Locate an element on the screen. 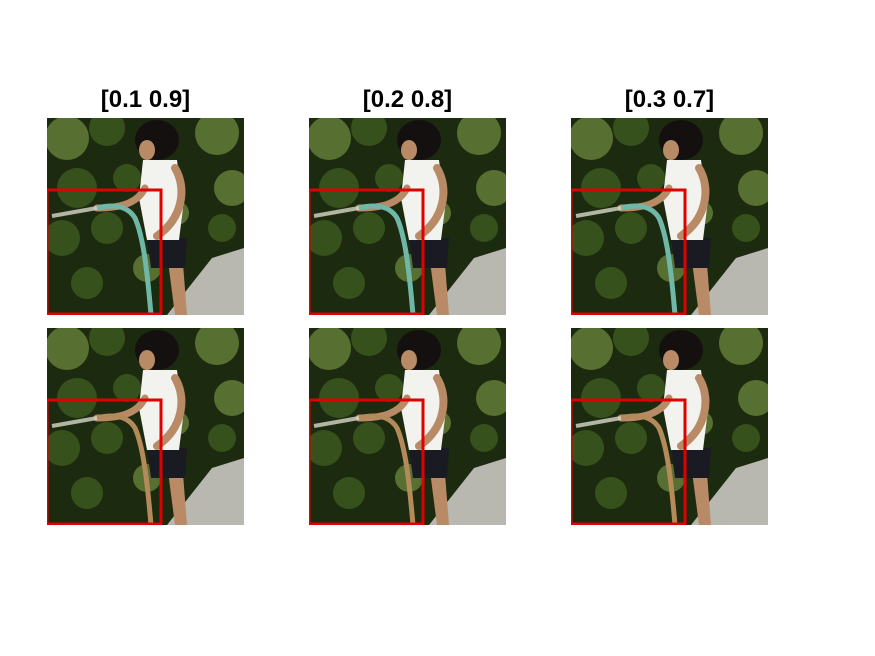  photo-panel-row1-col3 is located at coordinates (669, 216).